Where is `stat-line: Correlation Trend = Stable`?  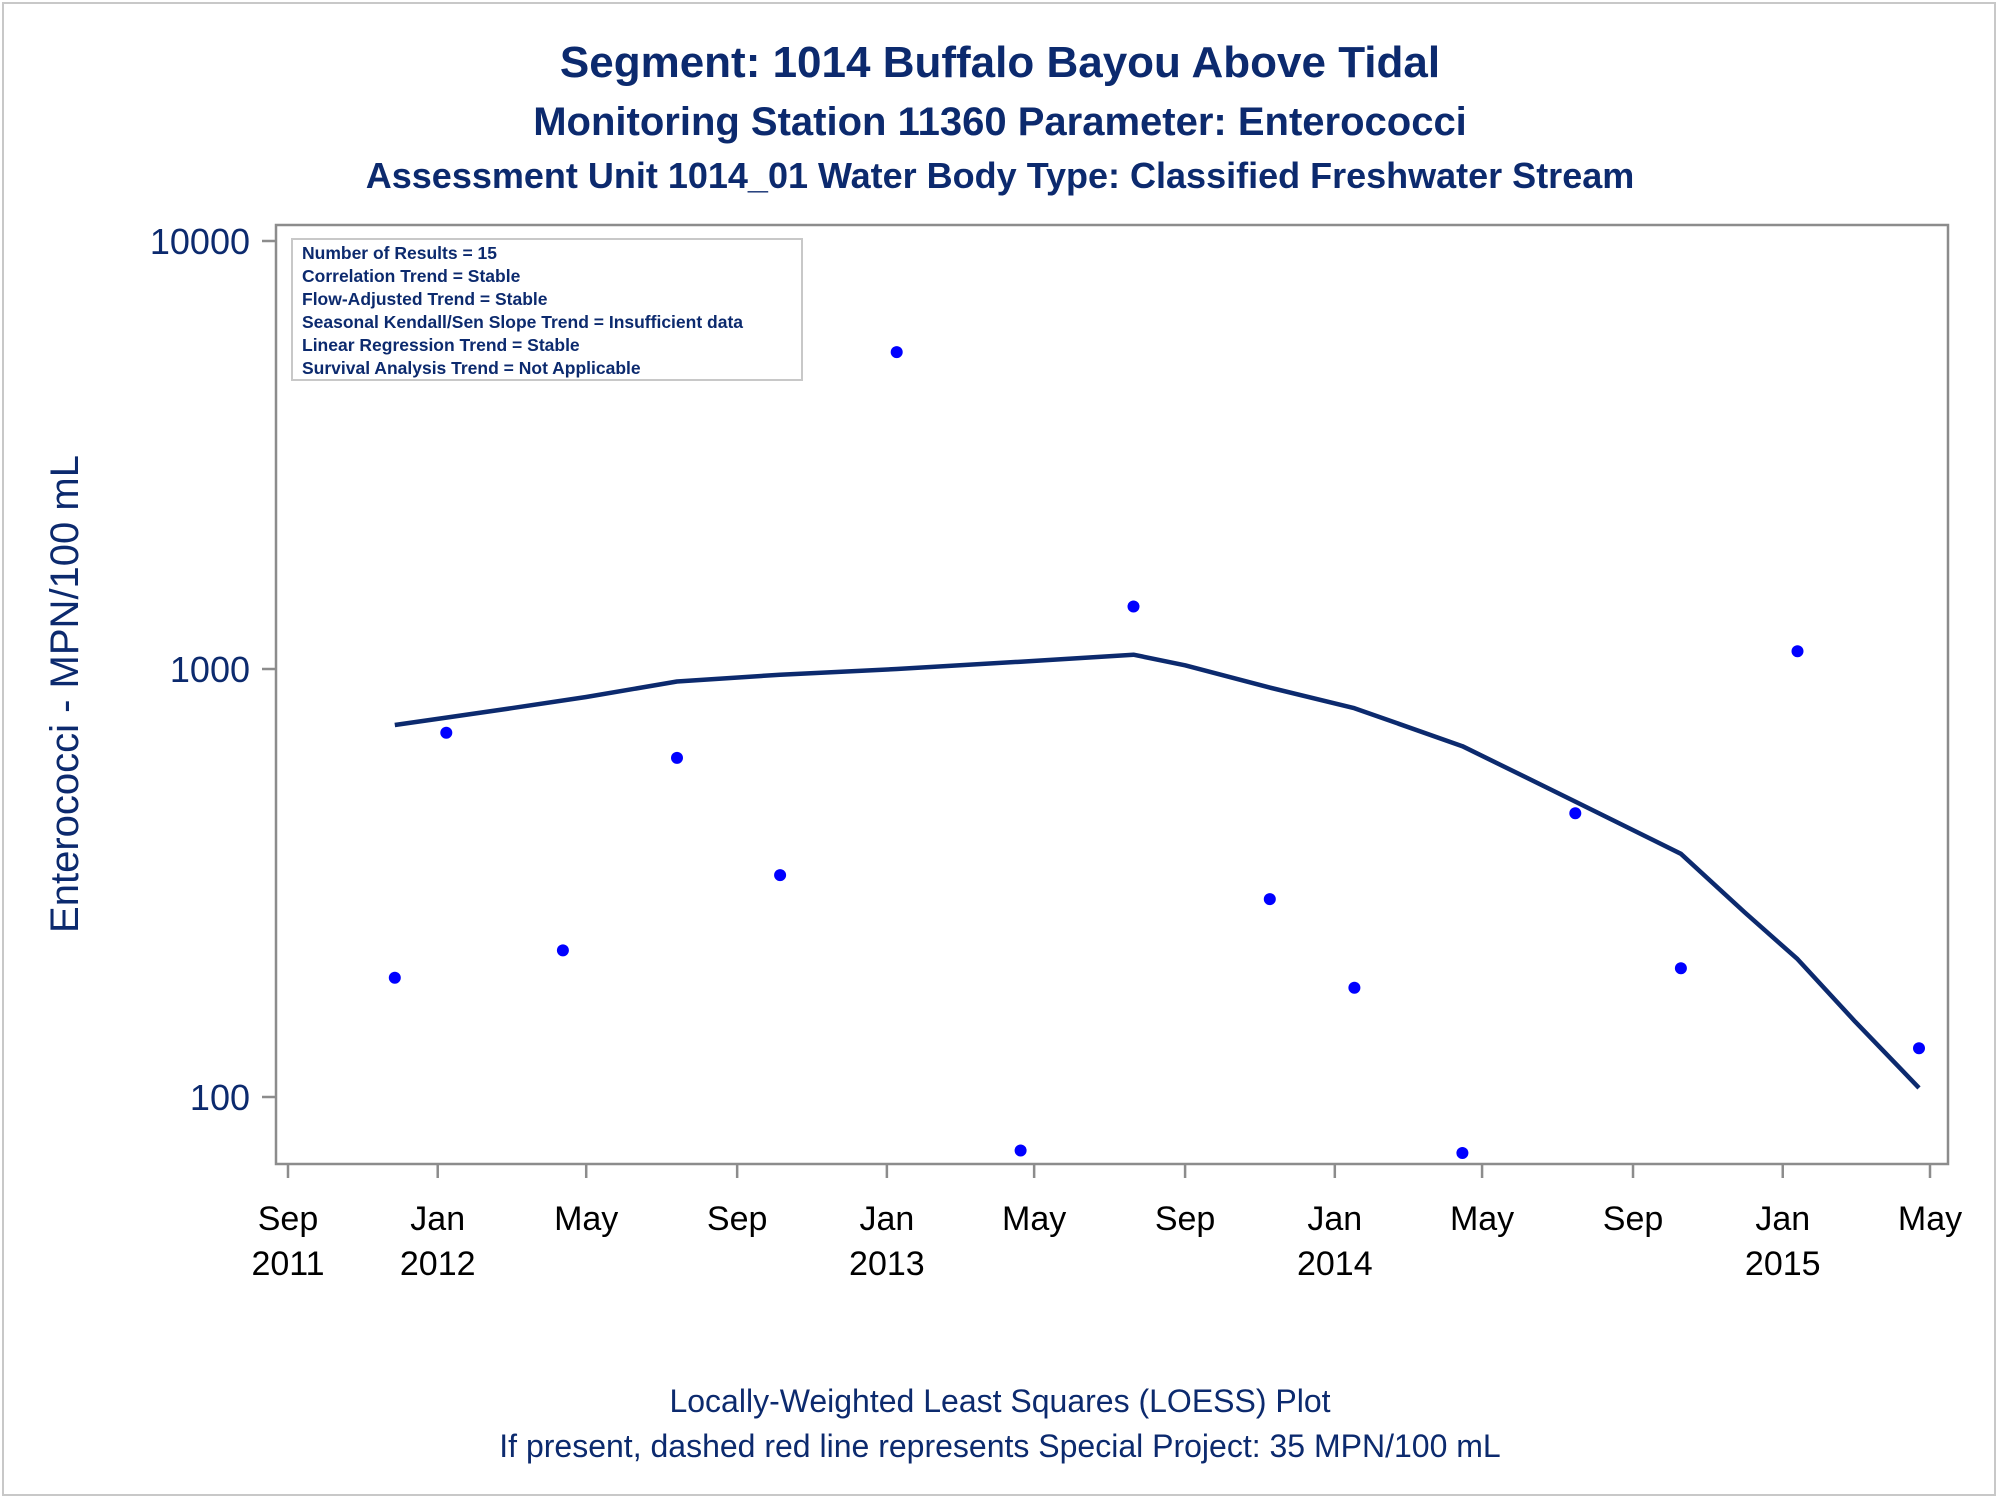 stat-line: Correlation Trend = Stable is located at coordinates (411, 276).